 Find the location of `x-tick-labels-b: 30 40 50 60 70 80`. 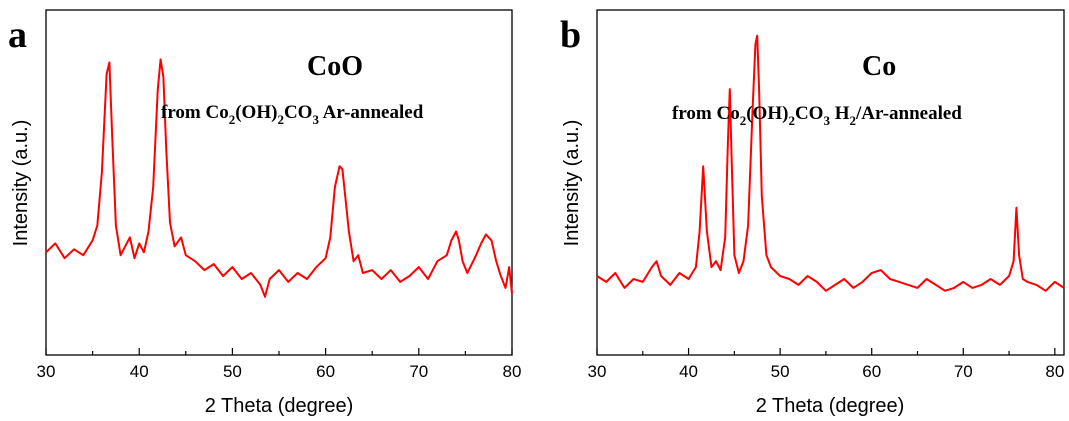

x-tick-labels-b: 30 40 50 60 70 80 is located at coordinates (826, 371).